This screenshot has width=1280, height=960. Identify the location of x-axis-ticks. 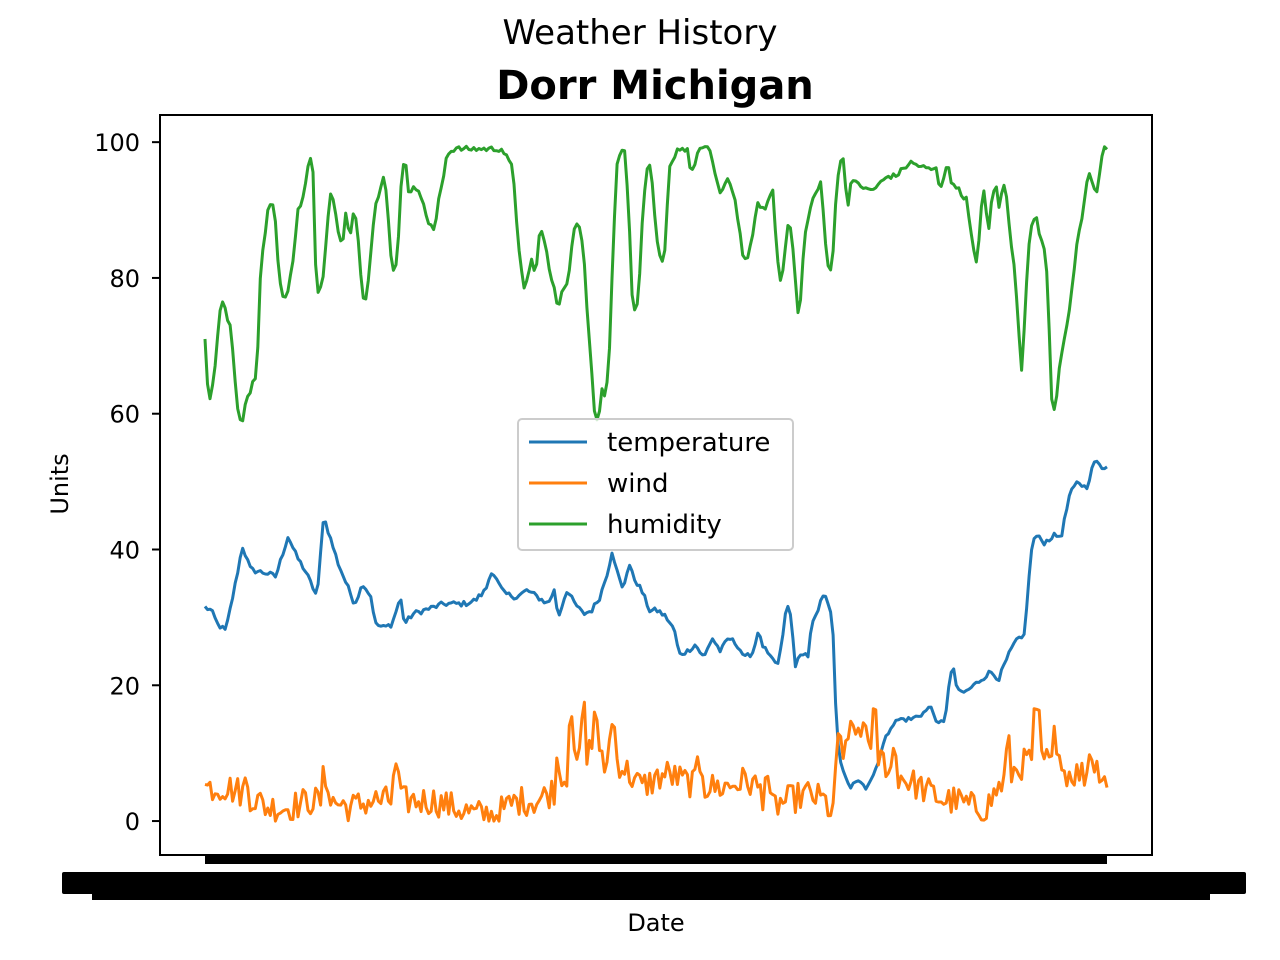
(654, 877).